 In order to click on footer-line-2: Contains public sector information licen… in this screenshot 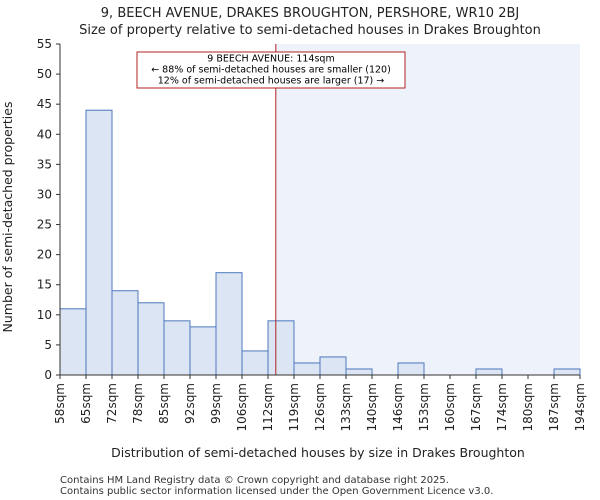, I will do `click(276, 491)`.